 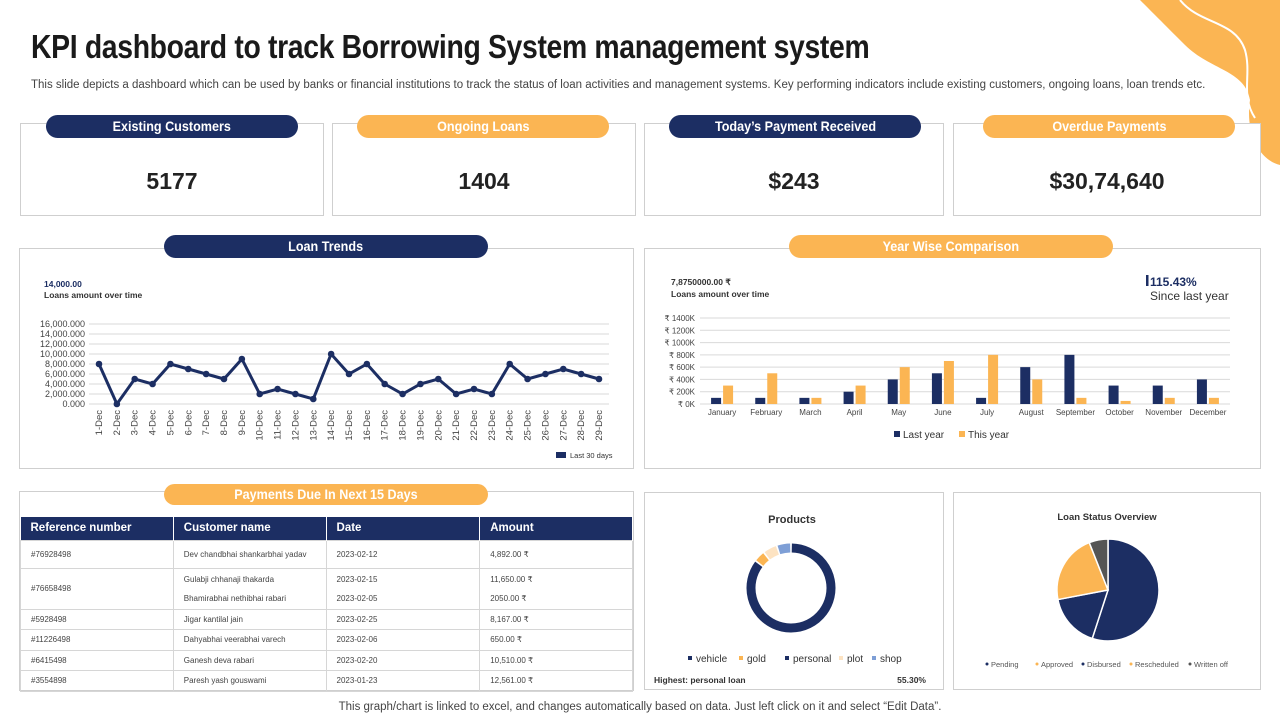 I want to click on legend-label-personal: personal, so click(x=812, y=659).